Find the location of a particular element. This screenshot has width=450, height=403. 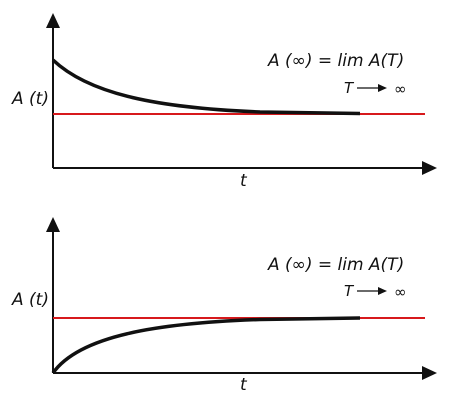

growth-curve is located at coordinates (206, 345).